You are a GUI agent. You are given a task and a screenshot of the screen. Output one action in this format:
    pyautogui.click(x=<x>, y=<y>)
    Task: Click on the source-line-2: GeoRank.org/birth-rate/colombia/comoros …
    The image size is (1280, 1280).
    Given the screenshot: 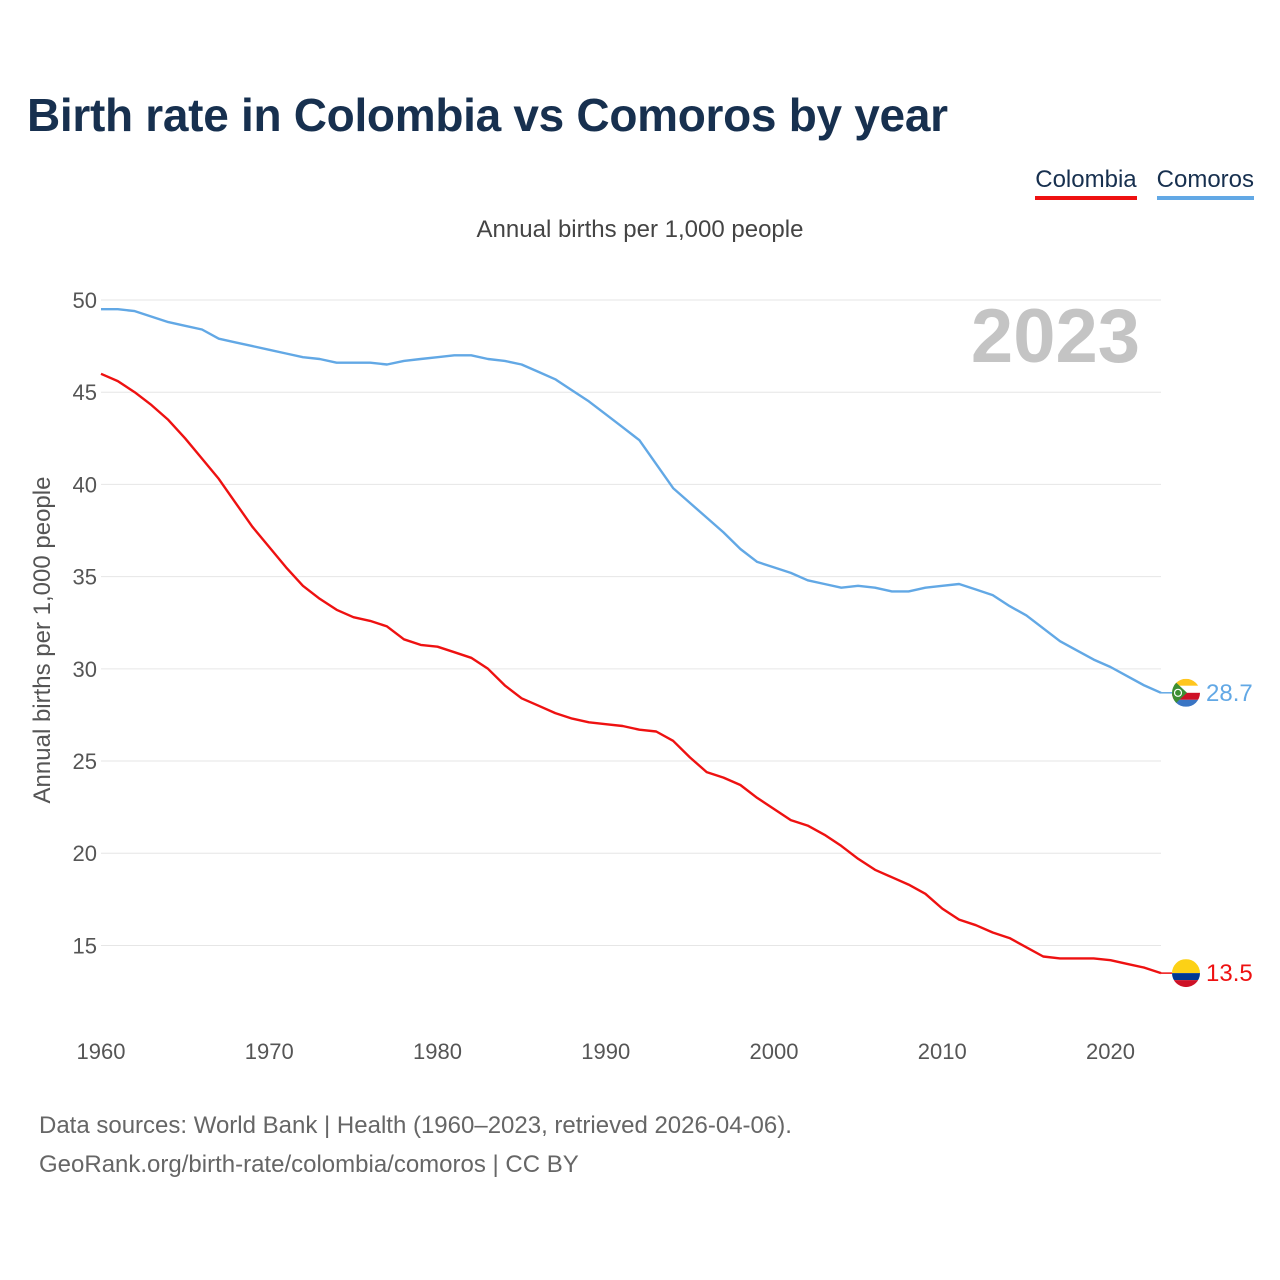 What is the action you would take?
    pyautogui.click(x=309, y=1164)
    